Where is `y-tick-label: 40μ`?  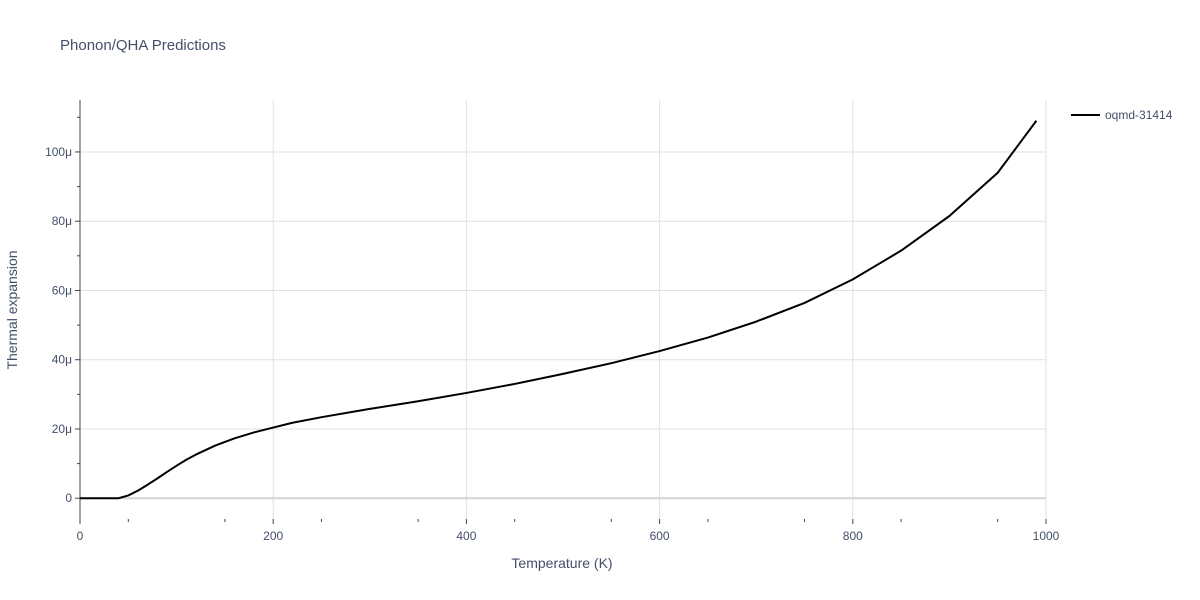
y-tick-label: 40μ is located at coordinates (62, 360).